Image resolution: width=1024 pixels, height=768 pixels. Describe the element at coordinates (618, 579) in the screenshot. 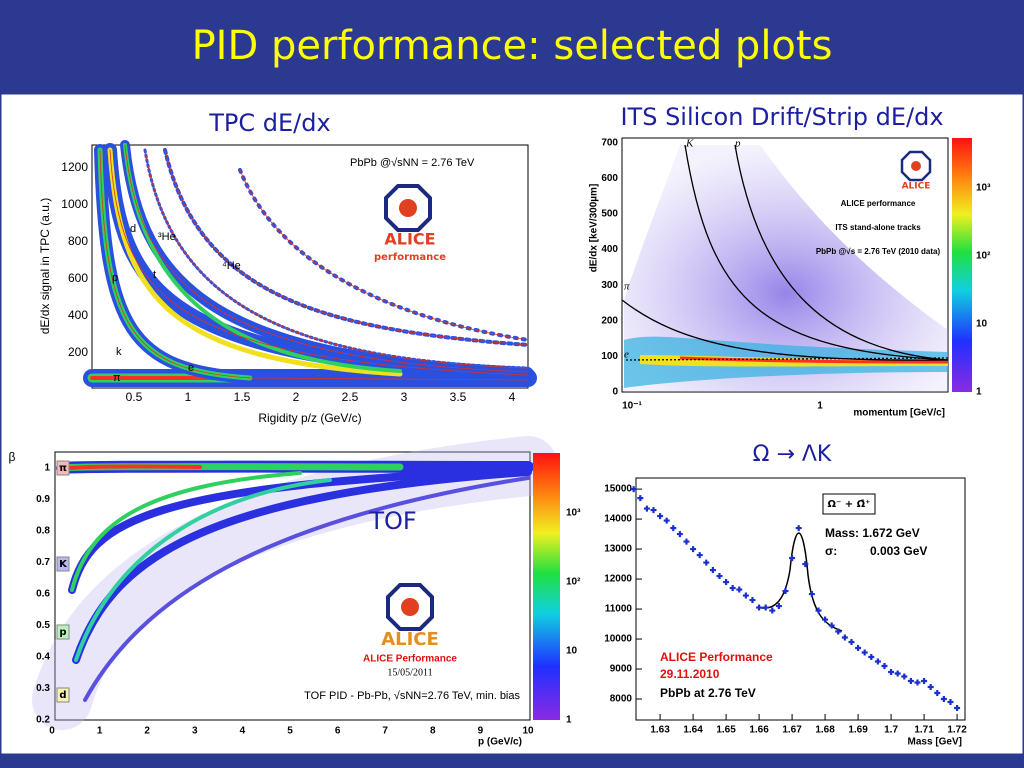

I see `y-tick-label: 12000` at that location.